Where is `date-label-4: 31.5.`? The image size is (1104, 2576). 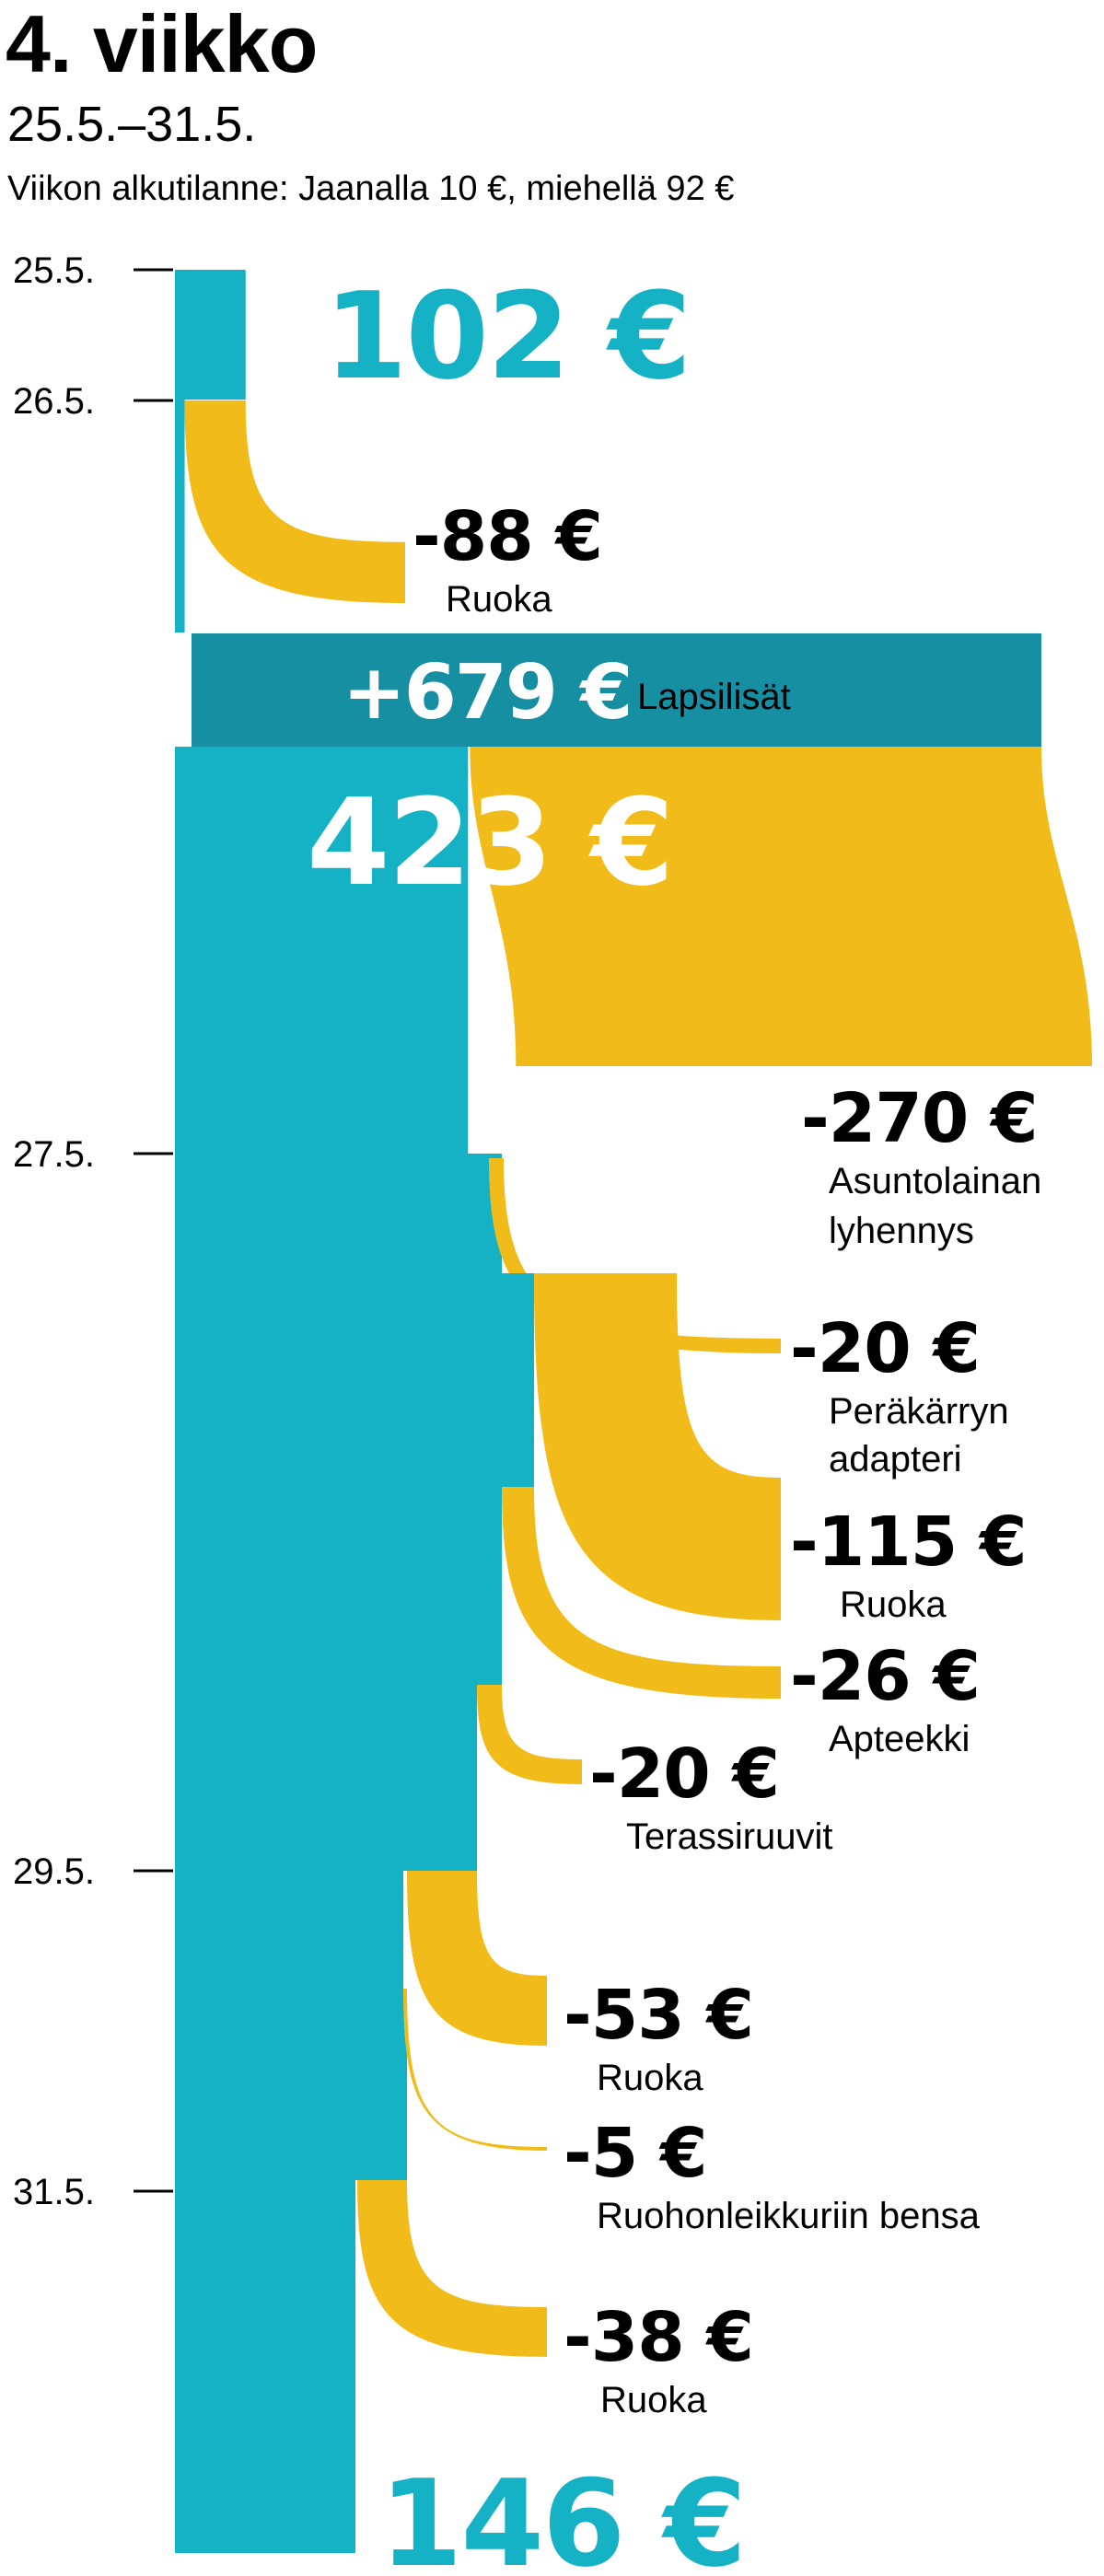
date-label-4: 31.5. is located at coordinates (54, 2192).